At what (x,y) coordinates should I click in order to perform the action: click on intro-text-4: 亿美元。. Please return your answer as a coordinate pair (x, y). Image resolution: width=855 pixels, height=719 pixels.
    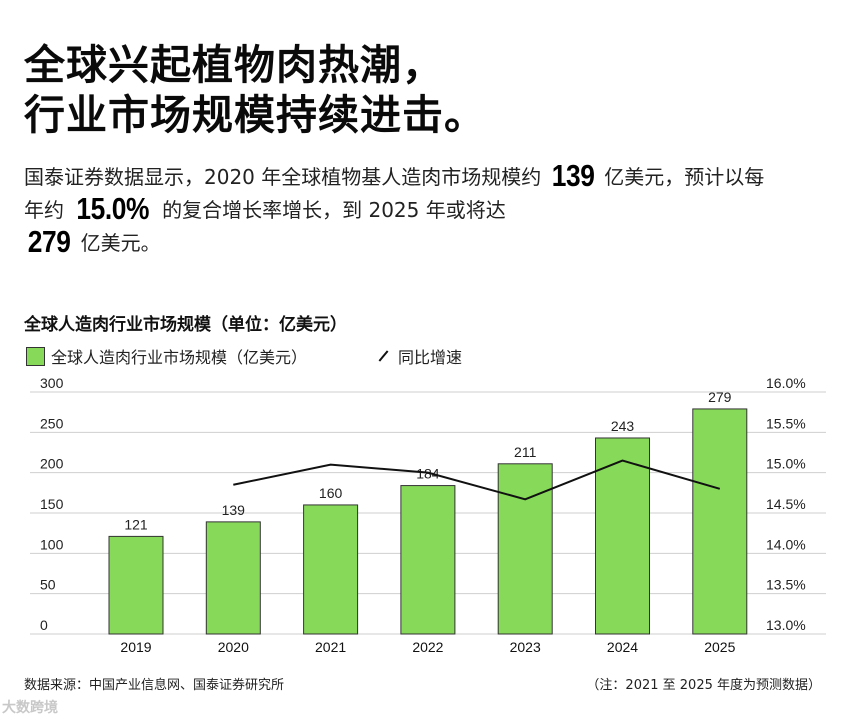
    Looking at the image, I should click on (117, 243).